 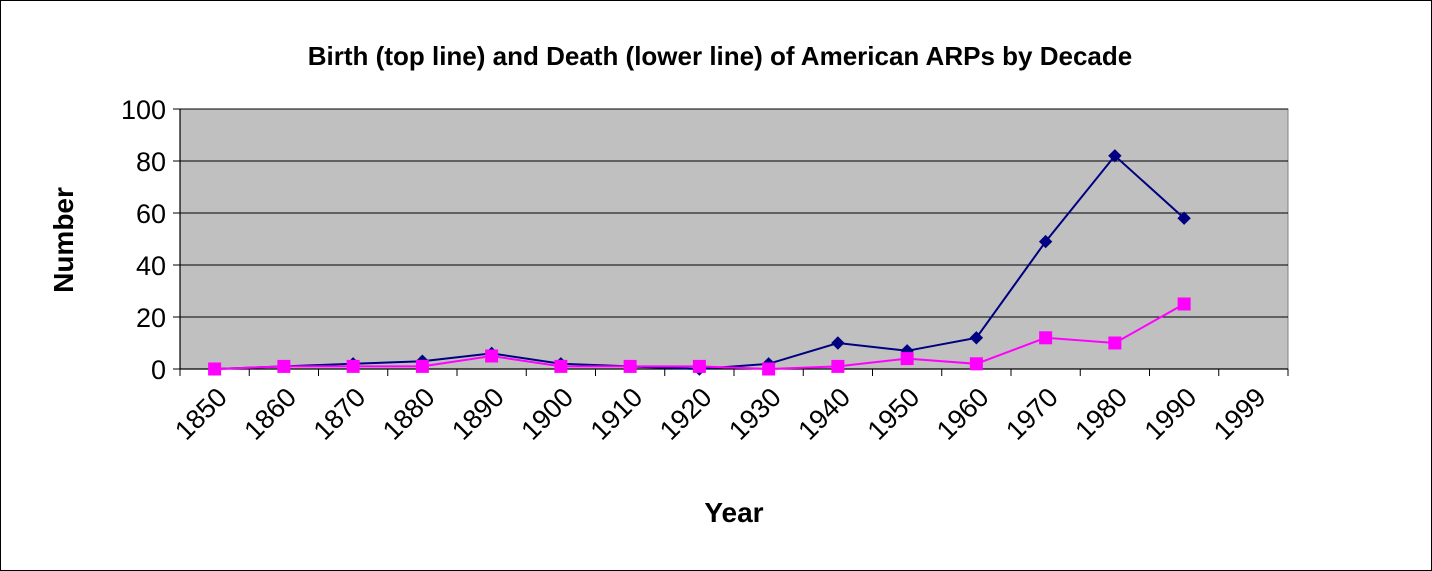 What do you see at coordinates (151, 266) in the screenshot?
I see `y-tick-label: 40` at bounding box center [151, 266].